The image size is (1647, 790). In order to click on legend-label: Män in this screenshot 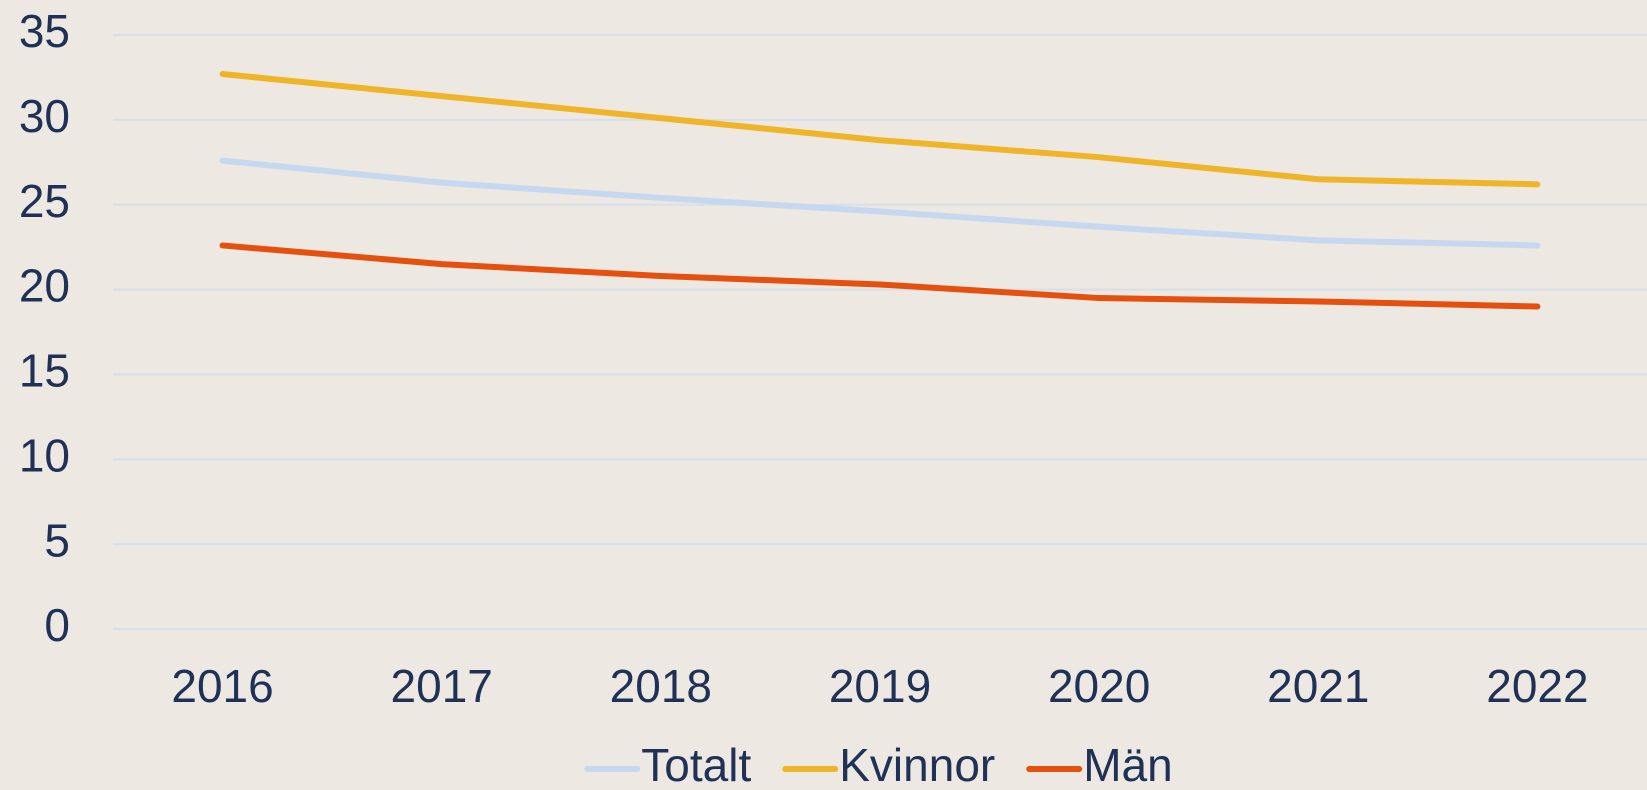, I will do `click(1127, 764)`.